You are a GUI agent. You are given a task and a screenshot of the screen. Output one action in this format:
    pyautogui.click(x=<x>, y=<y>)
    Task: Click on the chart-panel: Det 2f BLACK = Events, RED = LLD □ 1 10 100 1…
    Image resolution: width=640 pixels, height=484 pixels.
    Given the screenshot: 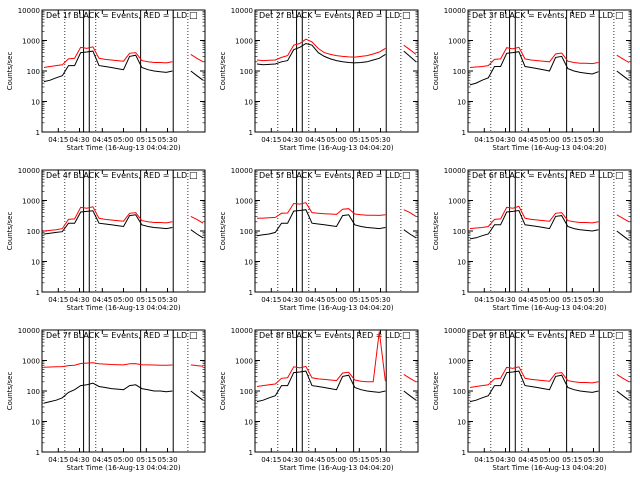 What is the action you would take?
    pyautogui.click(x=319, y=79)
    